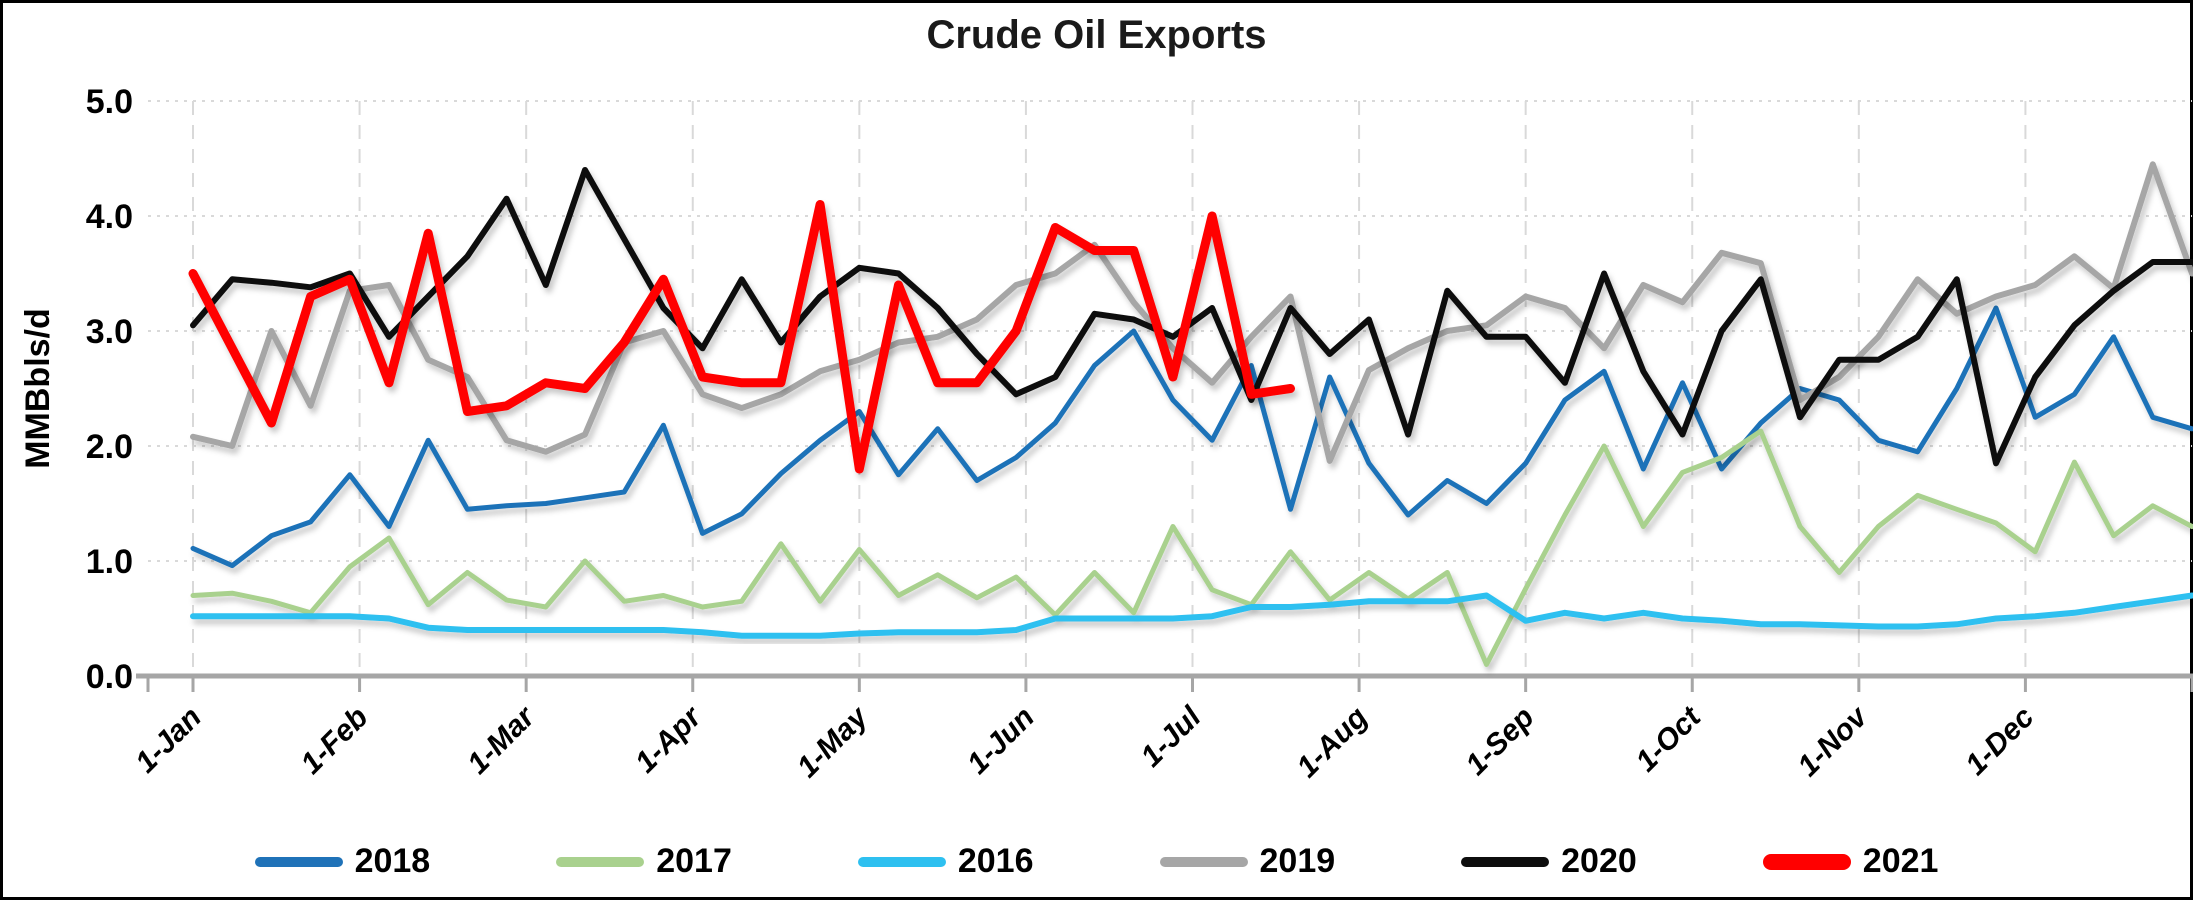  I want to click on axes, so click(1164, 682).